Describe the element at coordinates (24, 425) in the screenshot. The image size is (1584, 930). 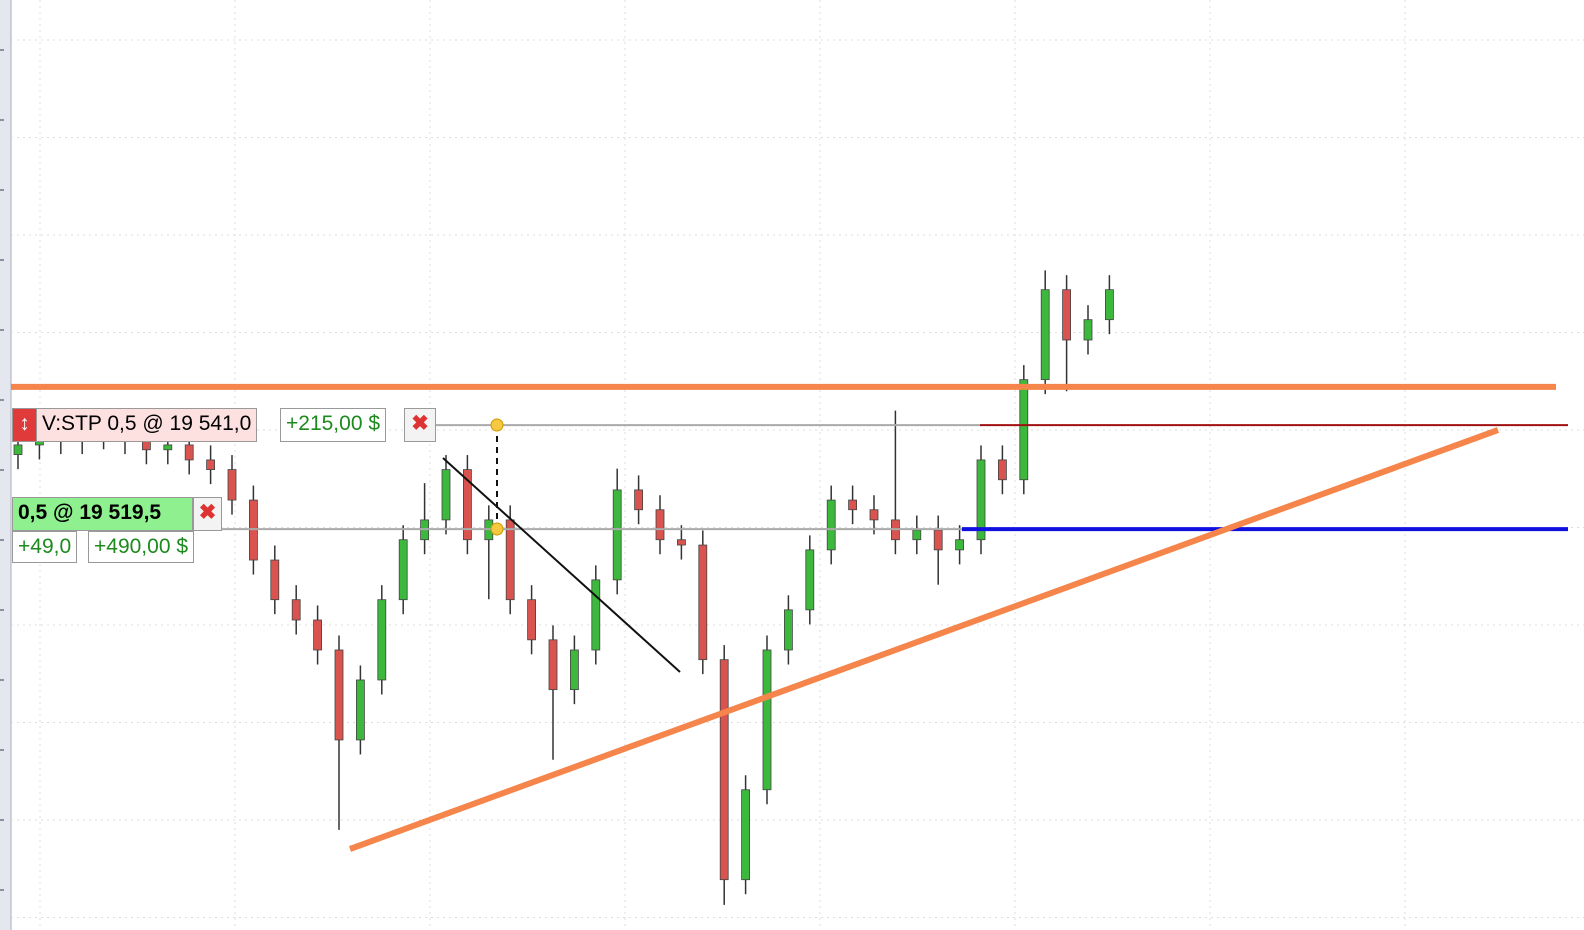
I see `drag-icon: ↕` at that location.